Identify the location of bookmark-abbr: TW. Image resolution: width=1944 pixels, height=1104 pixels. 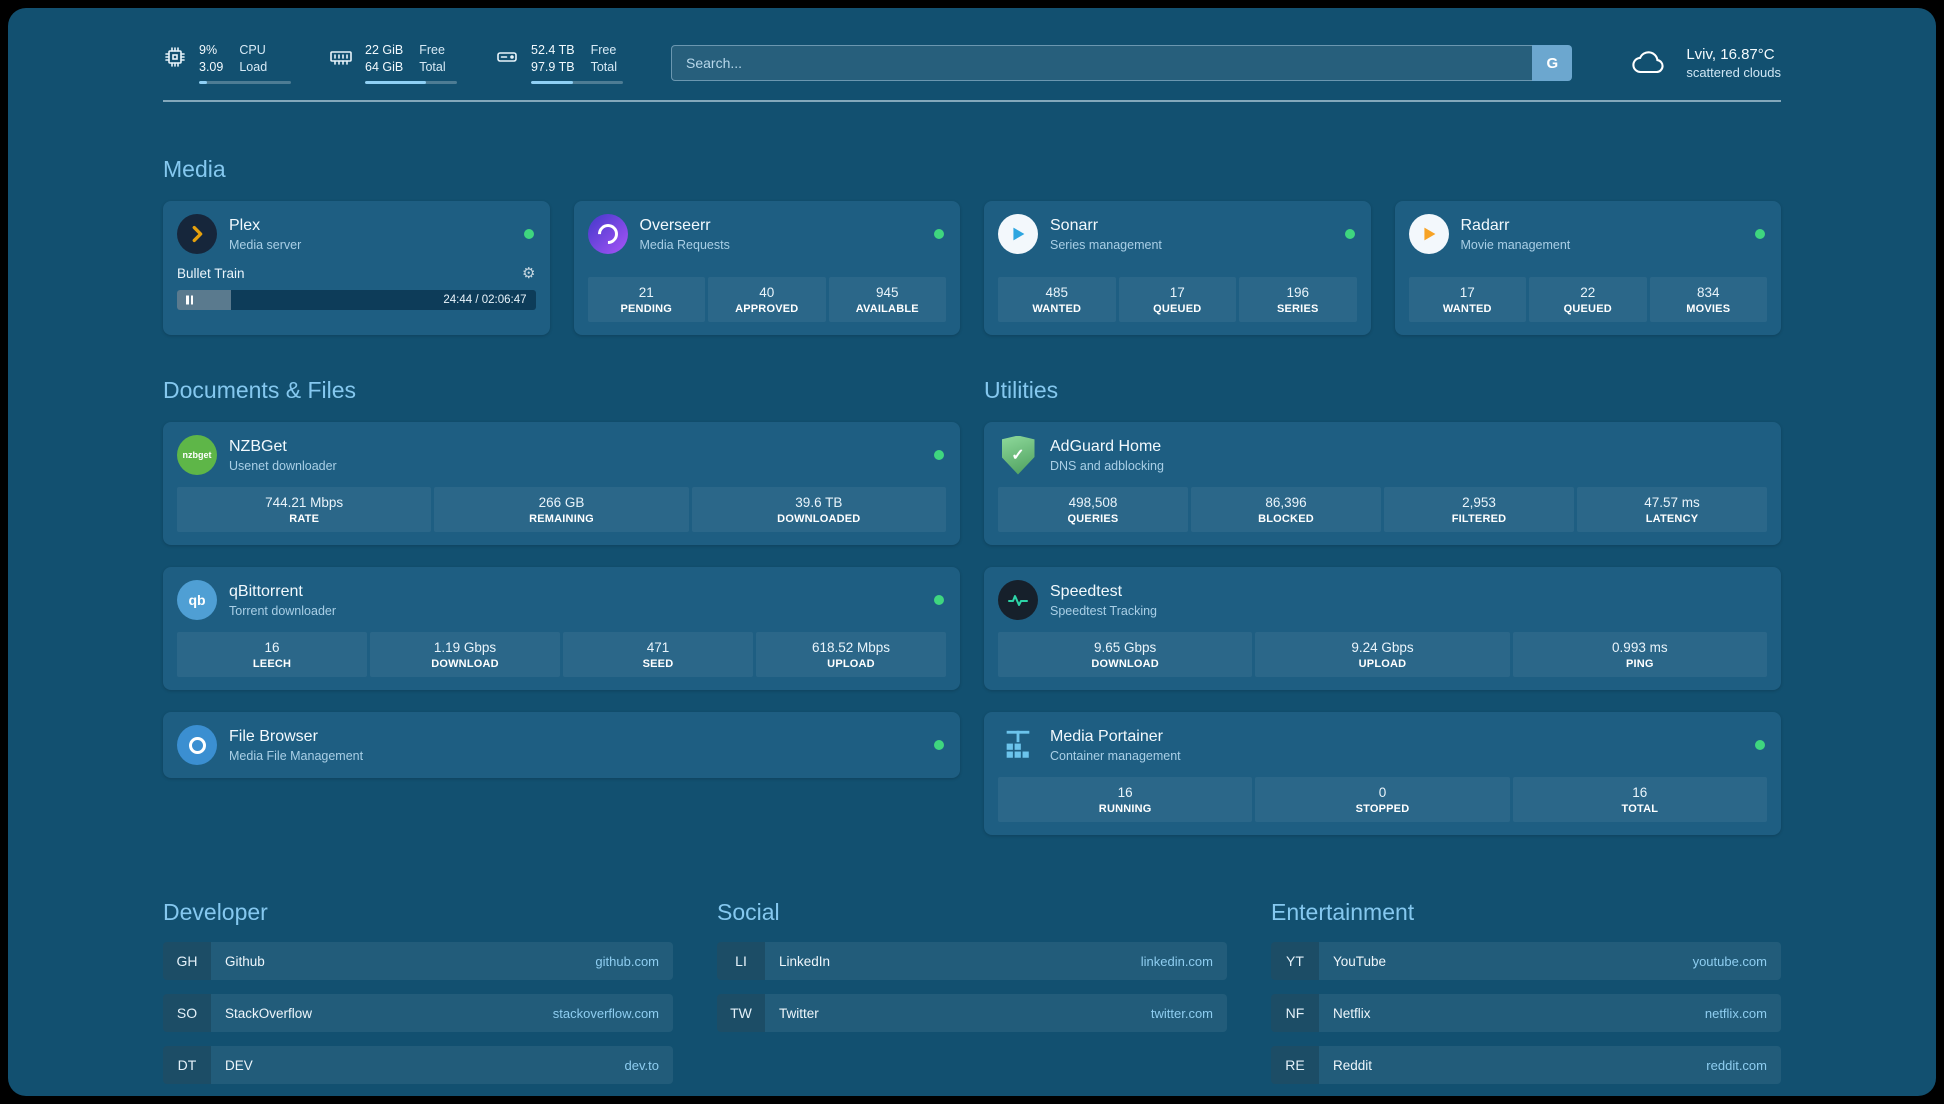
(741, 1013).